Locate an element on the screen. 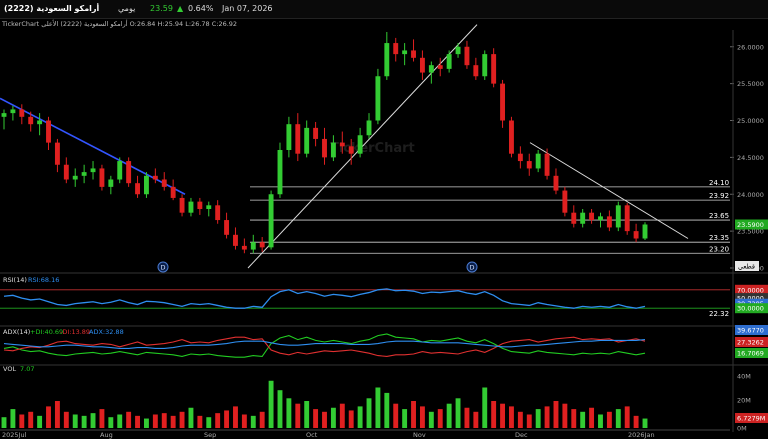 The width and height of the screenshot is (768, 439). vol-axis-label: 40M is located at coordinates (744, 377).